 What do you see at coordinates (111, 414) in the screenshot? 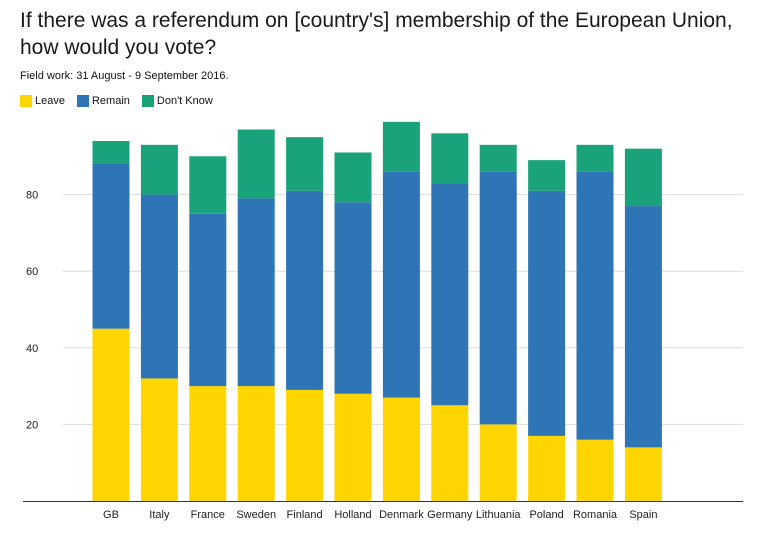
I see `bar-gb-leave` at bounding box center [111, 414].